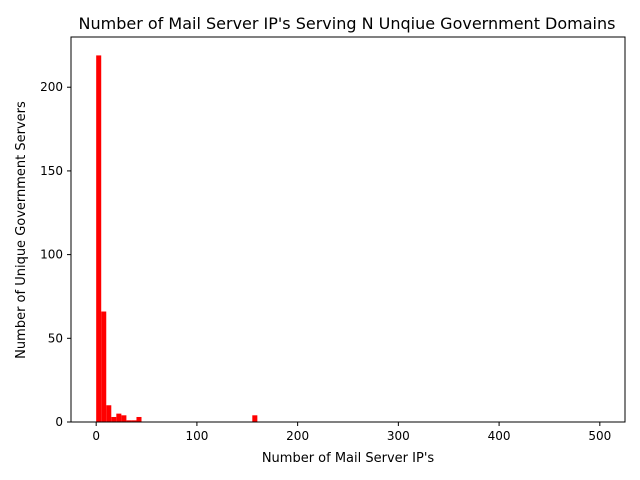  What do you see at coordinates (51, 87) in the screenshot?
I see `y-tick-label: 200` at bounding box center [51, 87].